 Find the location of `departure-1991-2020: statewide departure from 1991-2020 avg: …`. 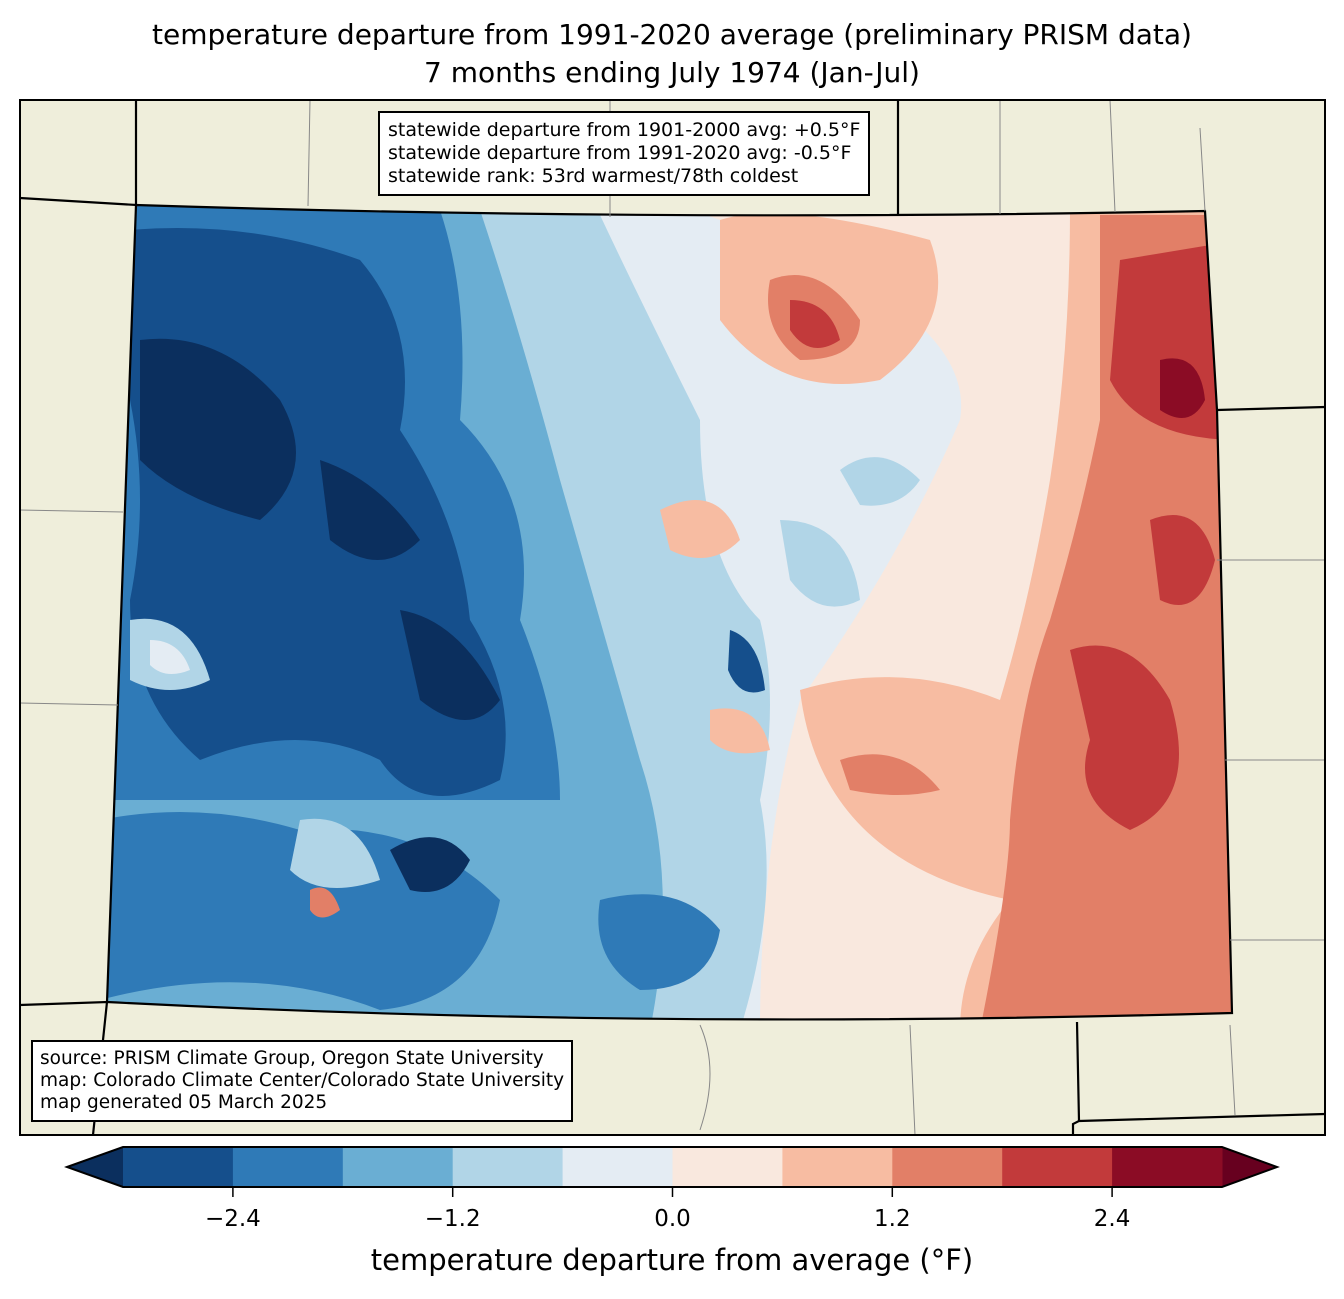

departure-1991-2020: statewide departure from 1991-2020 avg: … is located at coordinates (620, 153).